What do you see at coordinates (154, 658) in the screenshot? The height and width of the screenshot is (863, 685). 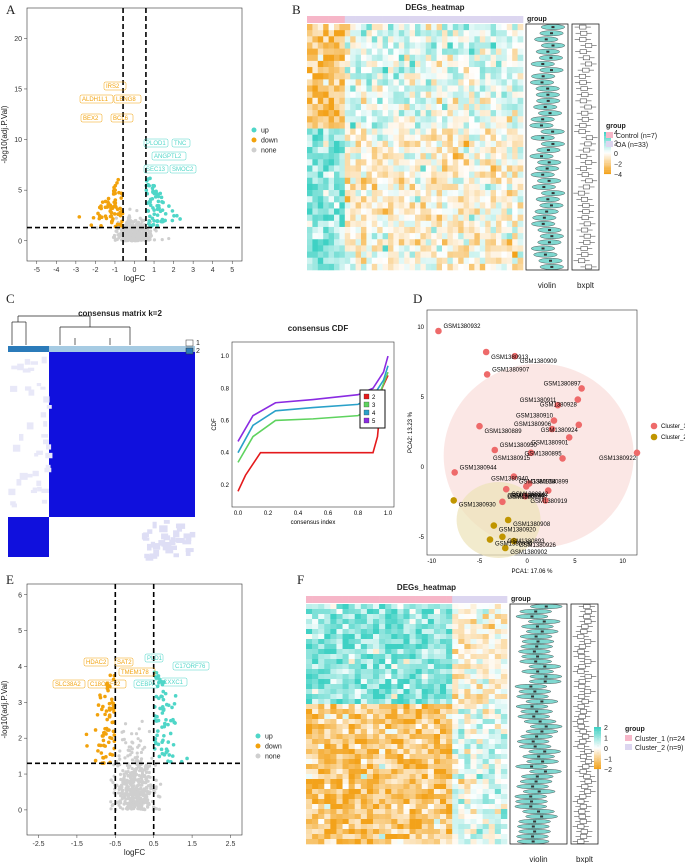 I see `gene-label-box` at bounding box center [154, 658].